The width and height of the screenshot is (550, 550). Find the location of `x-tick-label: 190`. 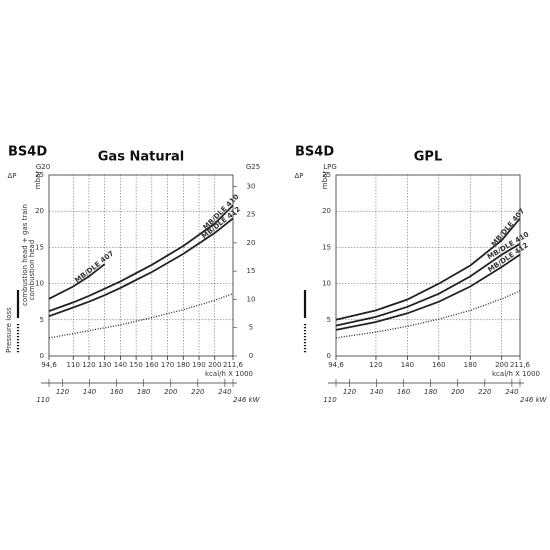

x-tick-label: 190 is located at coordinates (198, 365).